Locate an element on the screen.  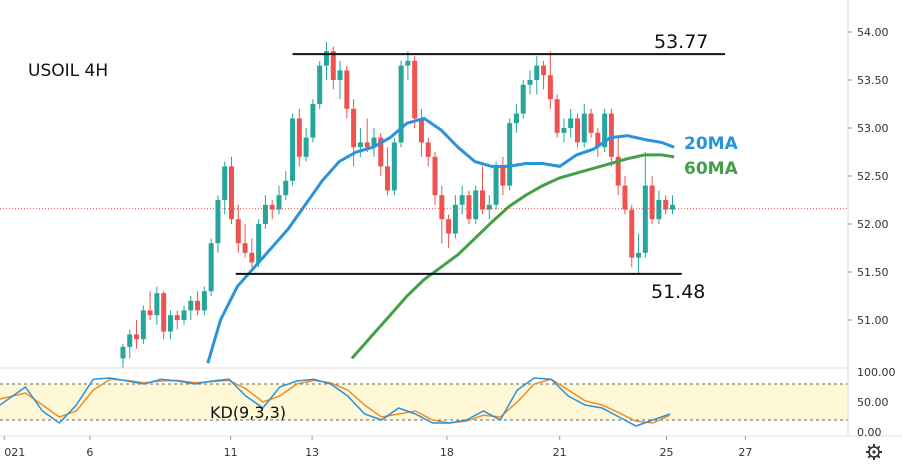
kd-band is located at coordinates (424, 402).